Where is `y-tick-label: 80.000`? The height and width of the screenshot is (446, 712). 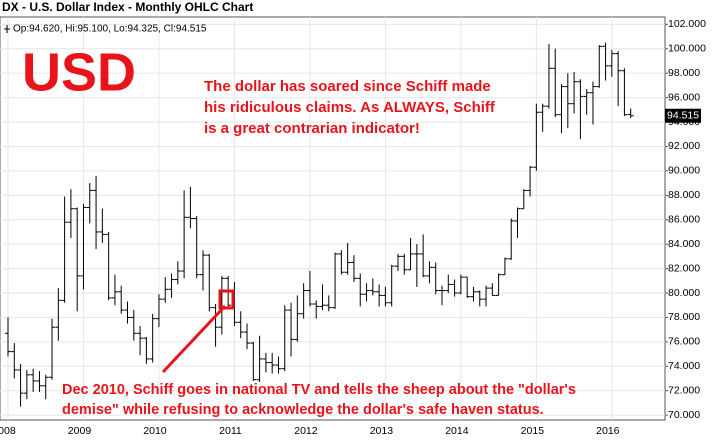
y-tick-label: 80.000 is located at coordinates (684, 293).